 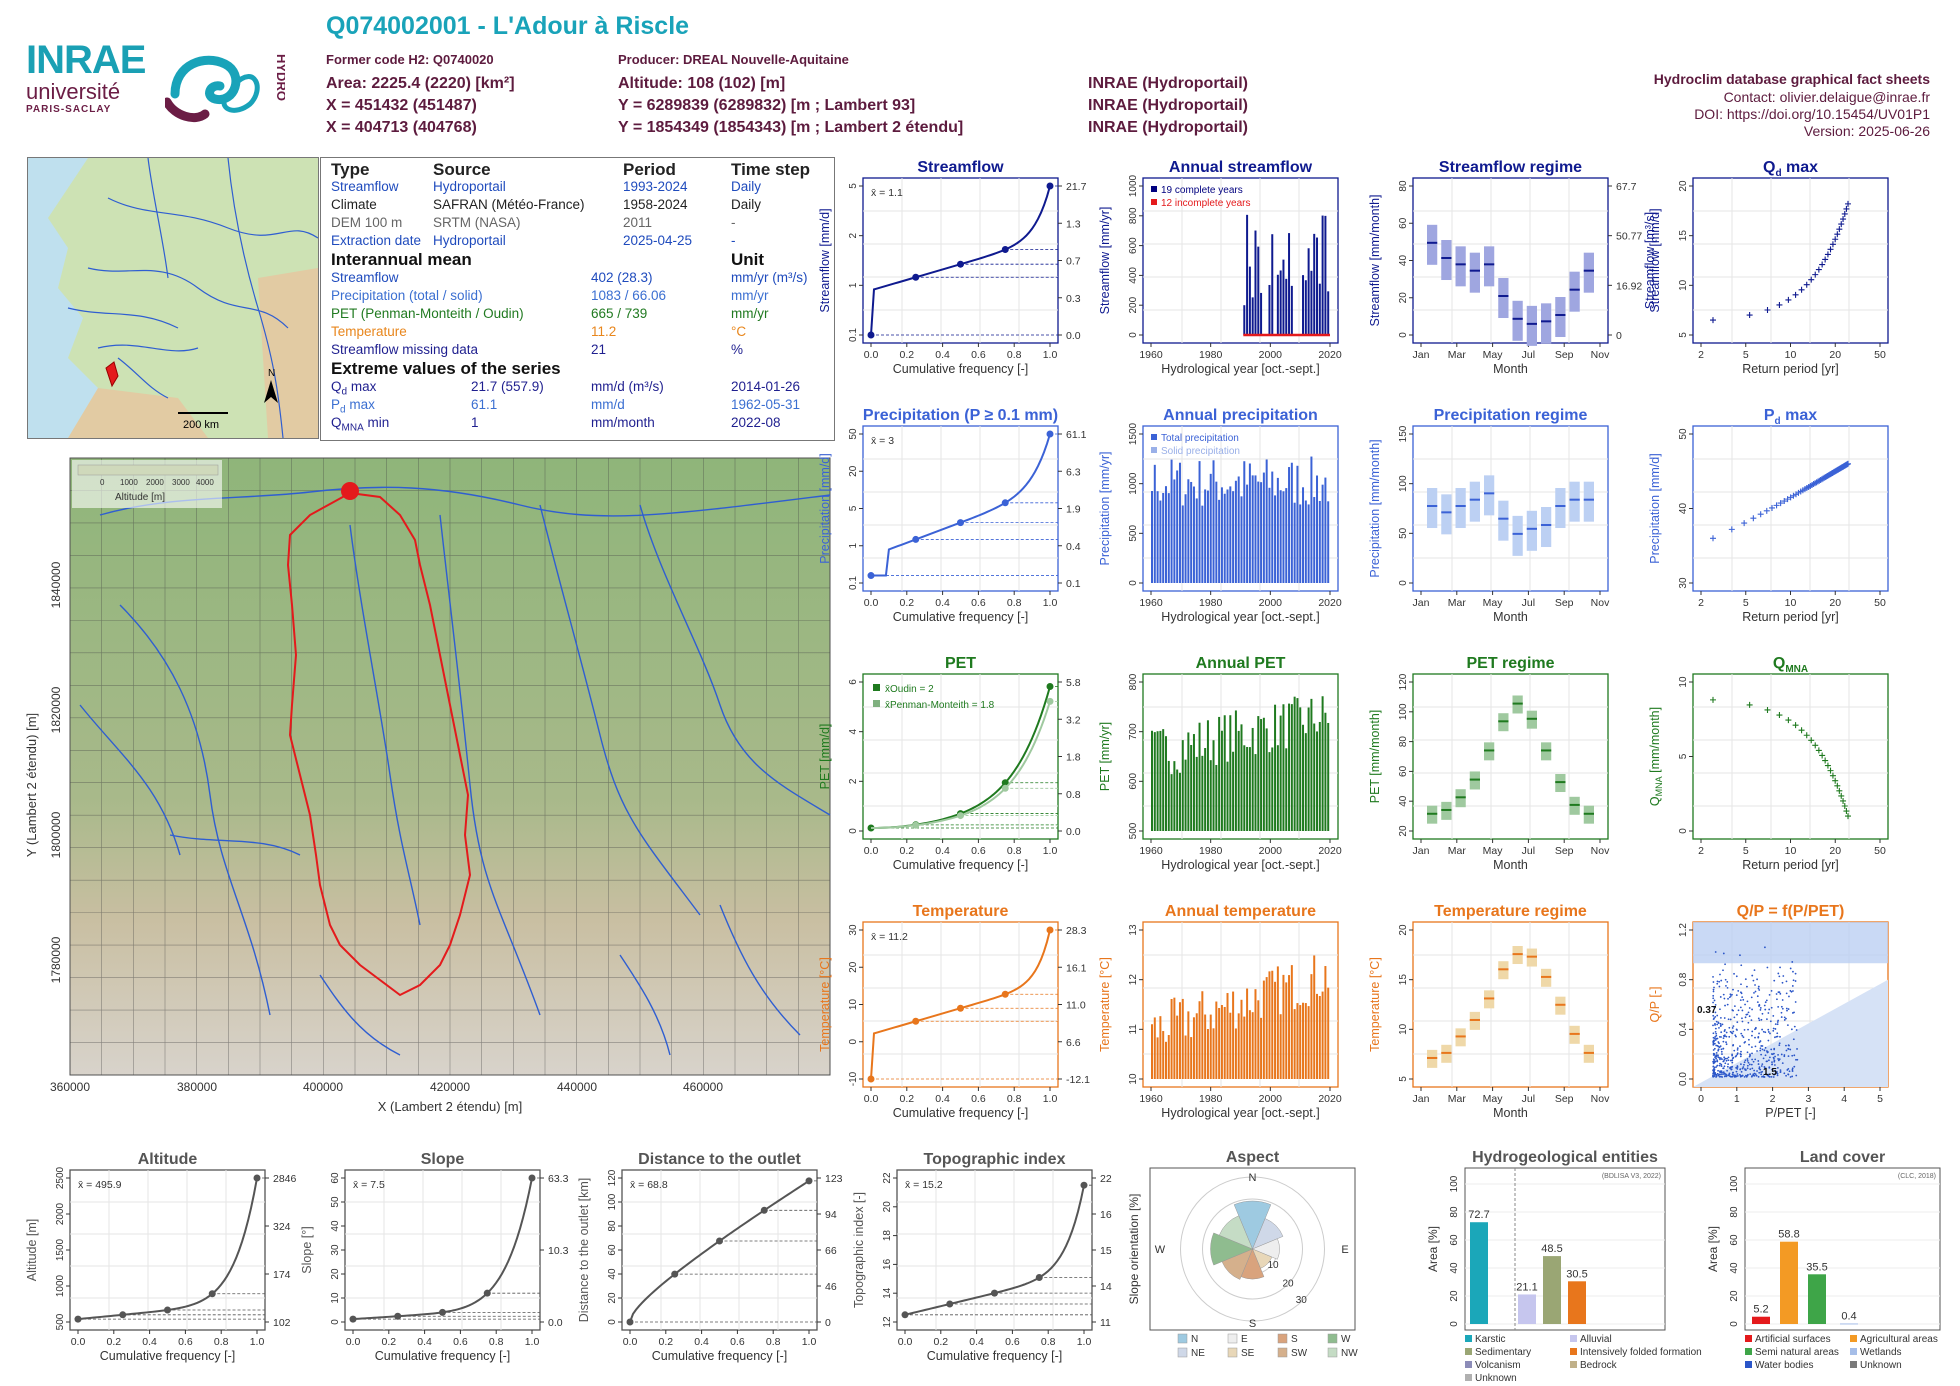 What do you see at coordinates (1106, 1215) in the screenshot?
I see `right-tick-label: 16` at bounding box center [1106, 1215].